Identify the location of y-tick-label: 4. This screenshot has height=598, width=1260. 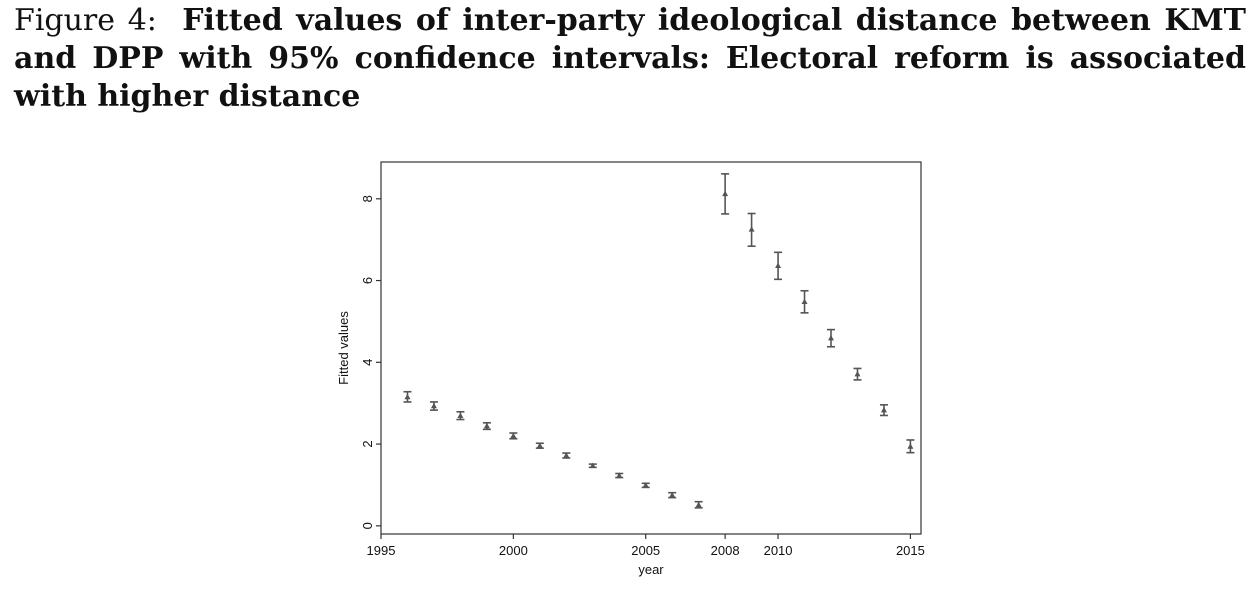
(367, 362).